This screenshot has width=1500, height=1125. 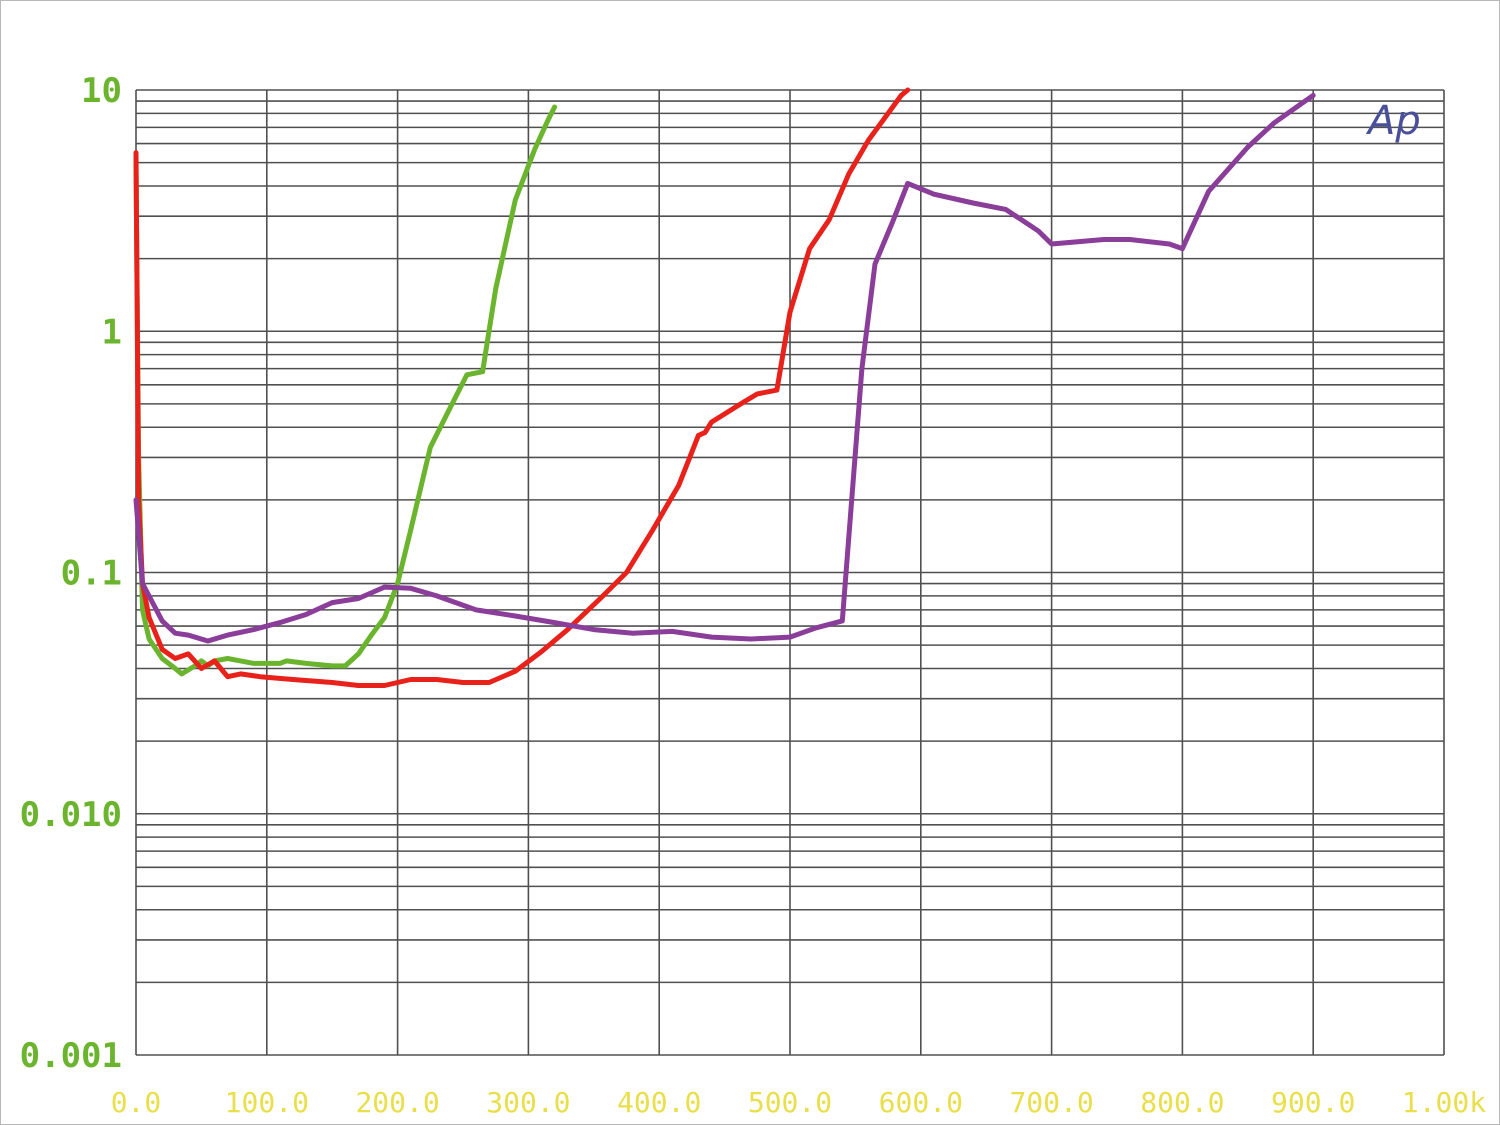 What do you see at coordinates (136, 1102) in the screenshot?
I see `x-tick-label: 0.0` at bounding box center [136, 1102].